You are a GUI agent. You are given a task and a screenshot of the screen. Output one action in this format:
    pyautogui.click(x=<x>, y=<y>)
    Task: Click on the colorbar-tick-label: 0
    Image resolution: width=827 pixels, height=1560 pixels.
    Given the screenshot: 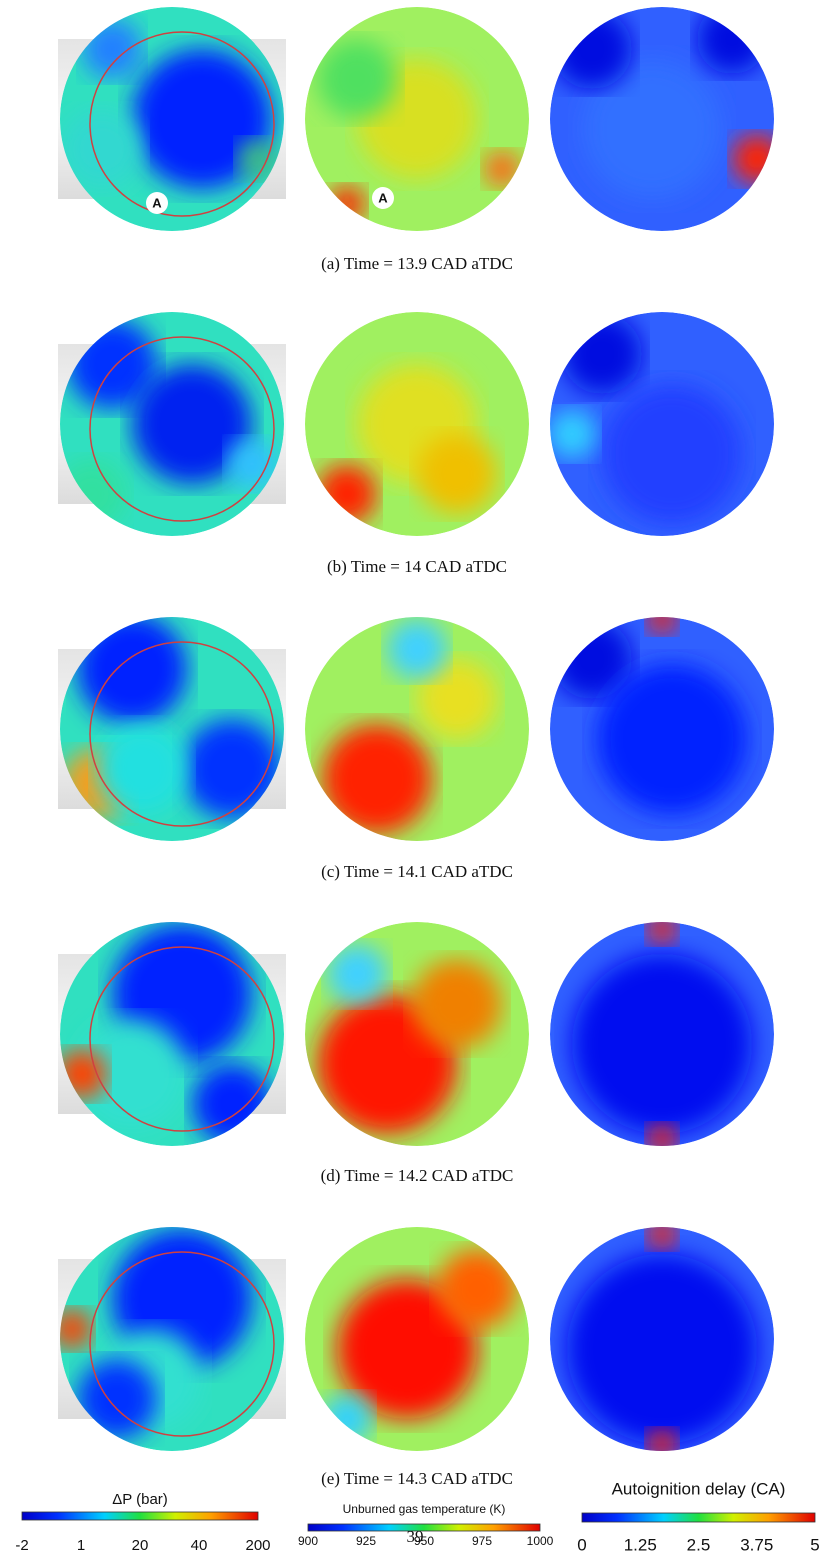 What is the action you would take?
    pyautogui.click(x=581, y=1544)
    